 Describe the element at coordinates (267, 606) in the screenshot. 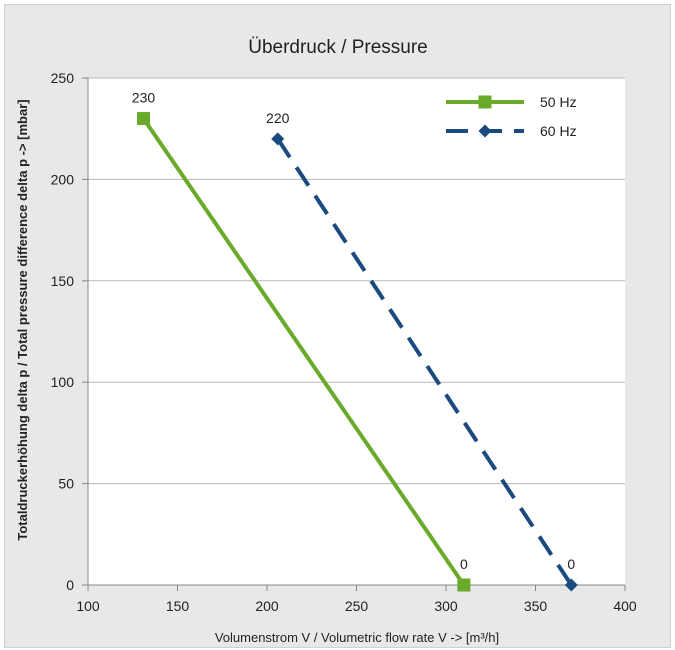

I see `x-tick-label: 200` at that location.